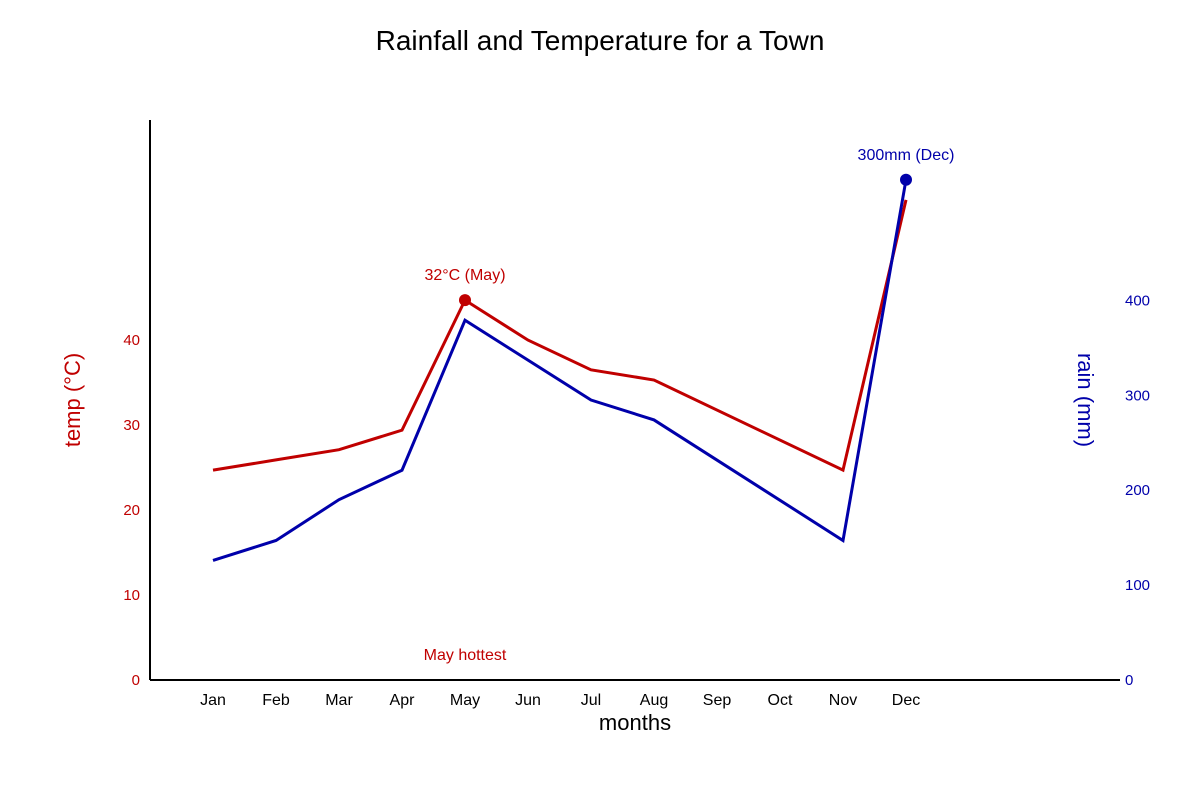  What do you see at coordinates (528, 700) in the screenshot?
I see `x-tick-label: Jun` at bounding box center [528, 700].